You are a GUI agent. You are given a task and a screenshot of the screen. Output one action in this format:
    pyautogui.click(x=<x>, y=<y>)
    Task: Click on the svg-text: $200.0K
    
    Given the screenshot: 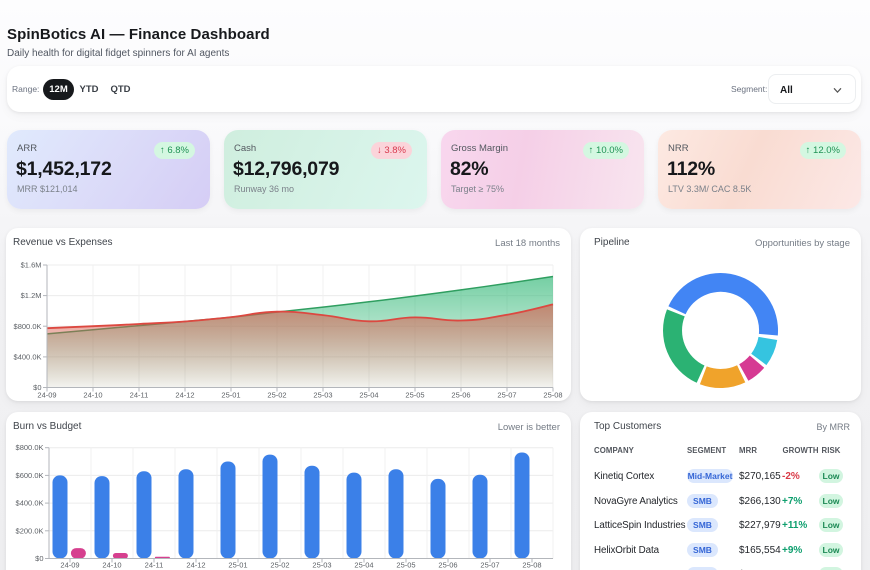 What is the action you would take?
    pyautogui.click(x=30, y=530)
    